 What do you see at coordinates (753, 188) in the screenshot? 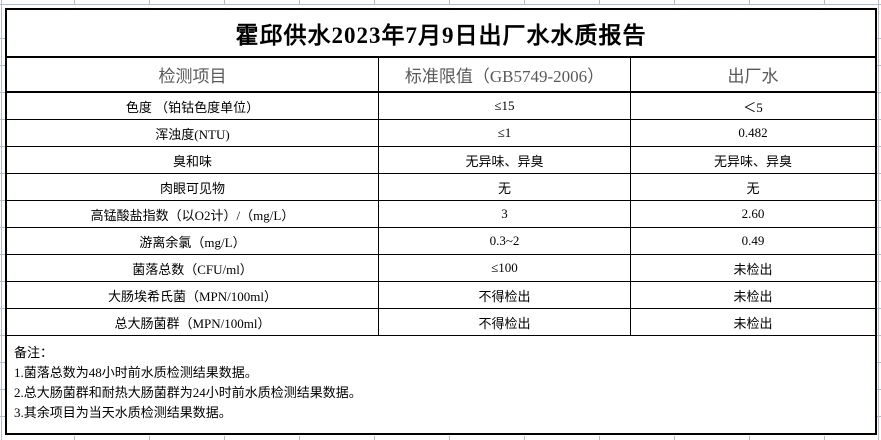
I see `value-cell: 无` at bounding box center [753, 188].